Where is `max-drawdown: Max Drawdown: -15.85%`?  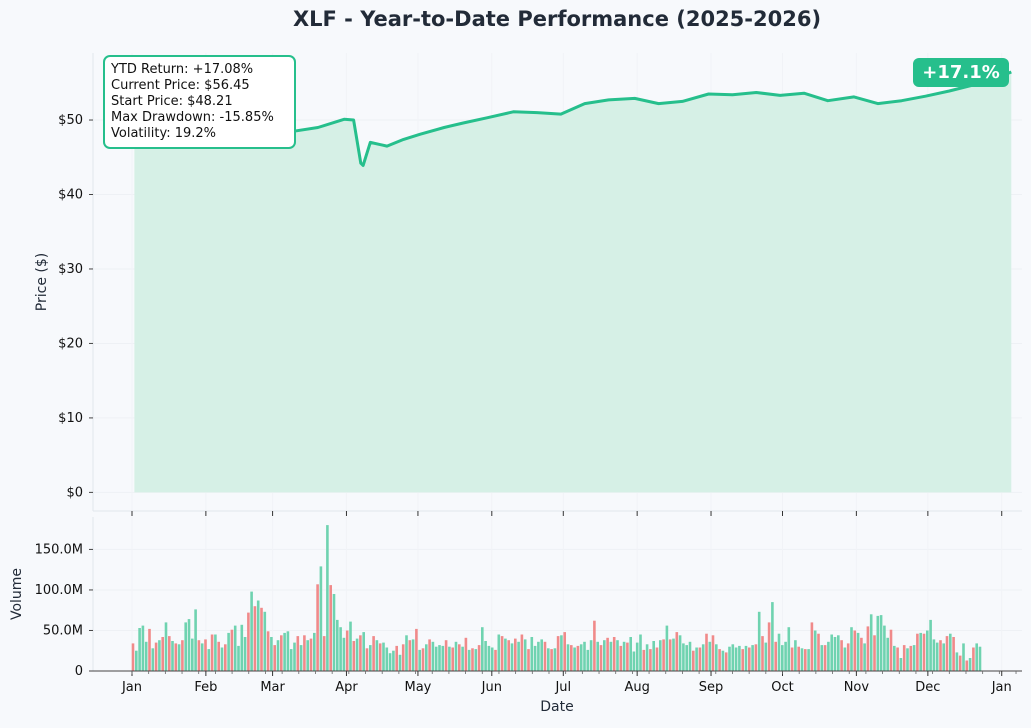 max-drawdown: Max Drawdown: -15.85% is located at coordinates (192, 117).